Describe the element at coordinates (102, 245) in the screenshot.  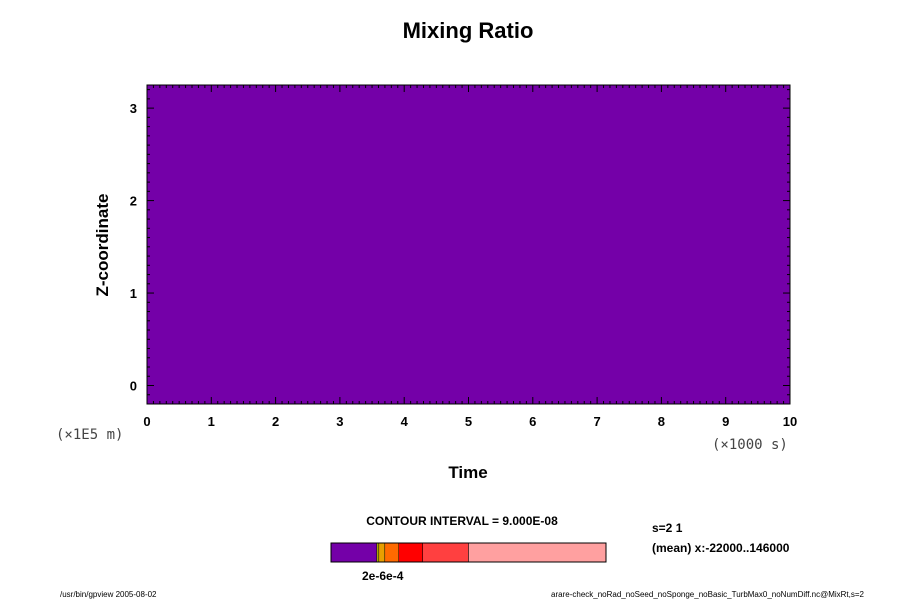
I see `y-axis-label: Z-coordinate` at that location.